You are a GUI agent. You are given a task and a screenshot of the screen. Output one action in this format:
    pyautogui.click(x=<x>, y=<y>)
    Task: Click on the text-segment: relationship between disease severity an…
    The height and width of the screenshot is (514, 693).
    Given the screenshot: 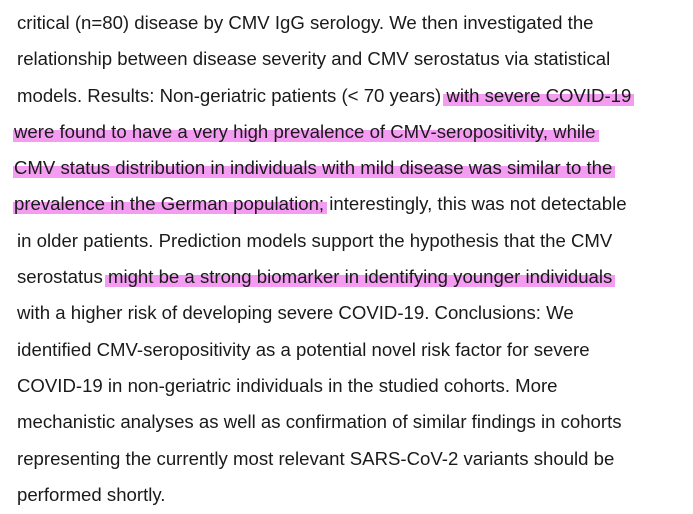 What is the action you would take?
    pyautogui.click(x=314, y=59)
    